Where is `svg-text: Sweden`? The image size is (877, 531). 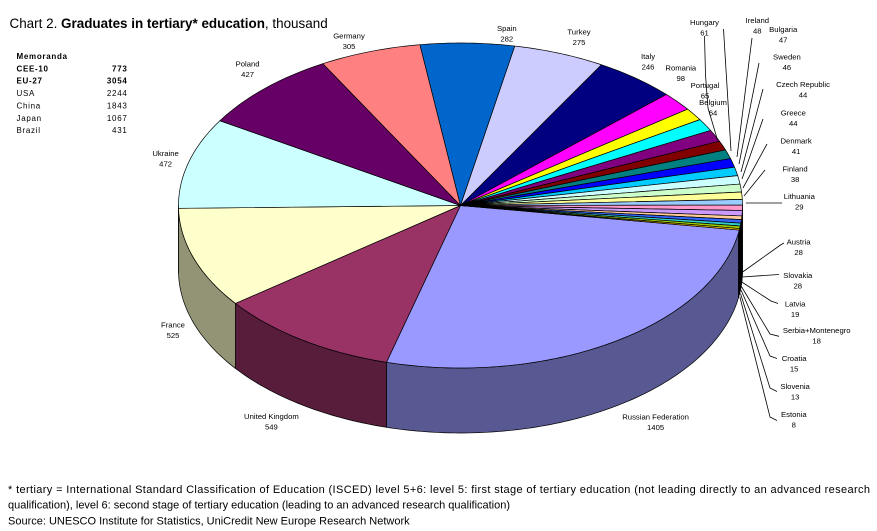 svg-text: Sweden is located at coordinates (787, 56).